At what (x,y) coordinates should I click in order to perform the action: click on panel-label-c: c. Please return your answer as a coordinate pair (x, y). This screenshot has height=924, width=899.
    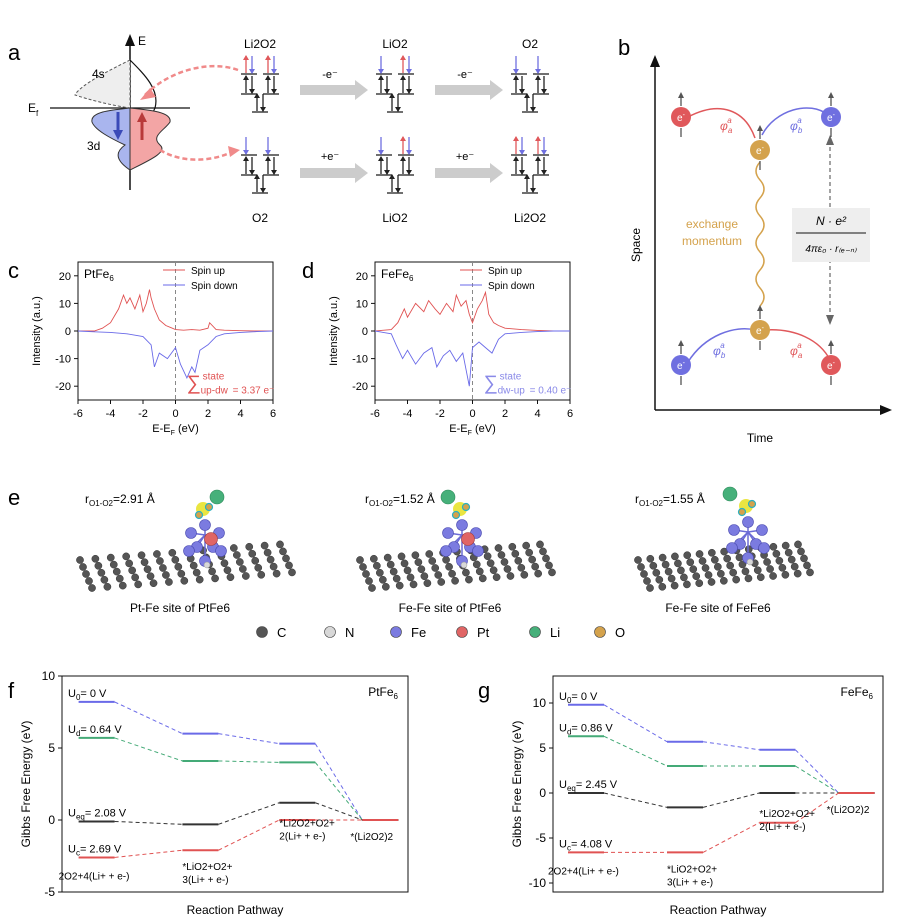
    Looking at the image, I should click on (13, 270).